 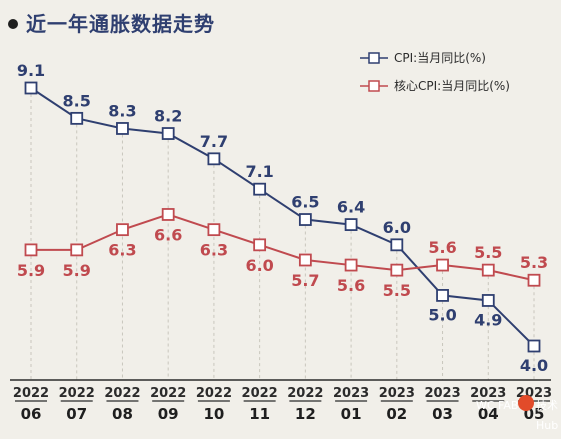 What do you see at coordinates (305, 280) in the screenshot?
I see `core-cpi-data-label-6: 5.7` at bounding box center [305, 280].